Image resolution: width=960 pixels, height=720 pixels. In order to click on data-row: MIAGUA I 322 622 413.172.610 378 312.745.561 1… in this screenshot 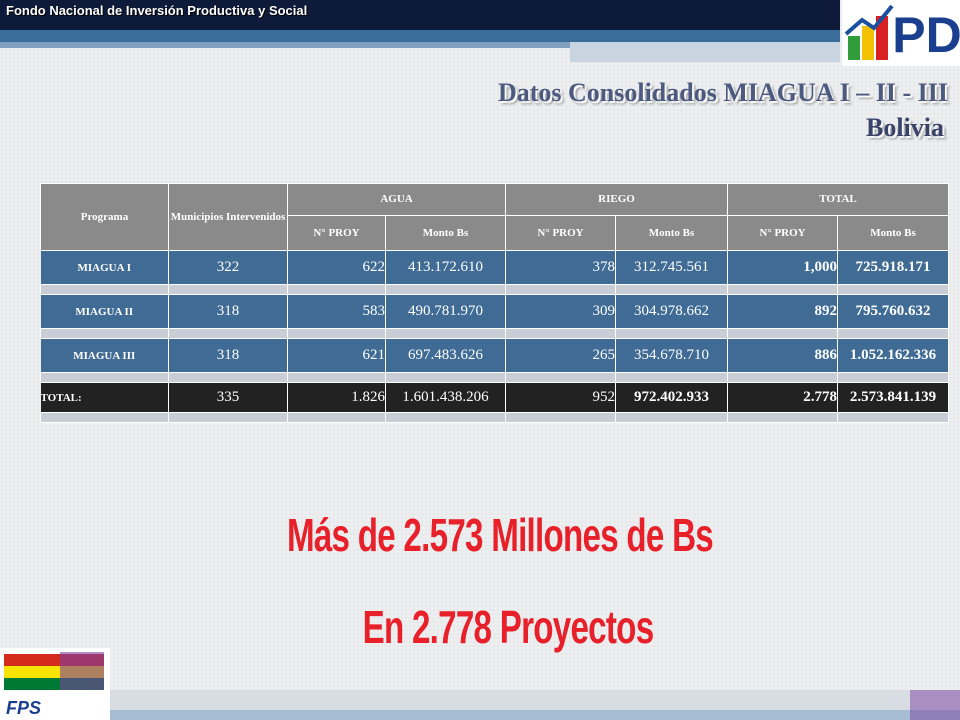, I will do `click(495, 267)`.